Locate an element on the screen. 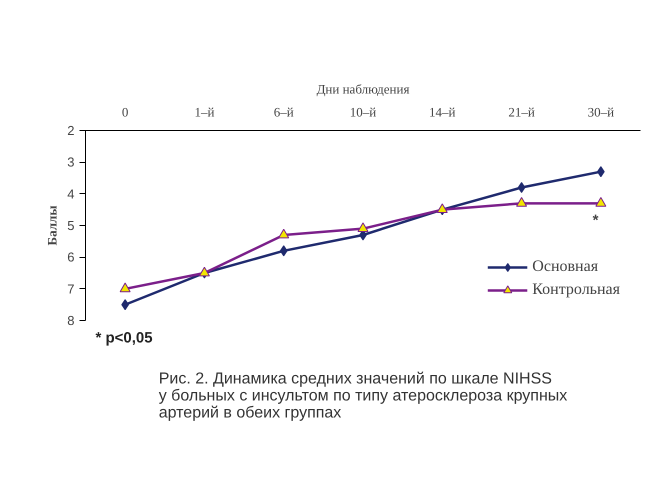 This screenshot has height=482, width=652. x-axis-title: Дни наблюдения is located at coordinates (363, 89).